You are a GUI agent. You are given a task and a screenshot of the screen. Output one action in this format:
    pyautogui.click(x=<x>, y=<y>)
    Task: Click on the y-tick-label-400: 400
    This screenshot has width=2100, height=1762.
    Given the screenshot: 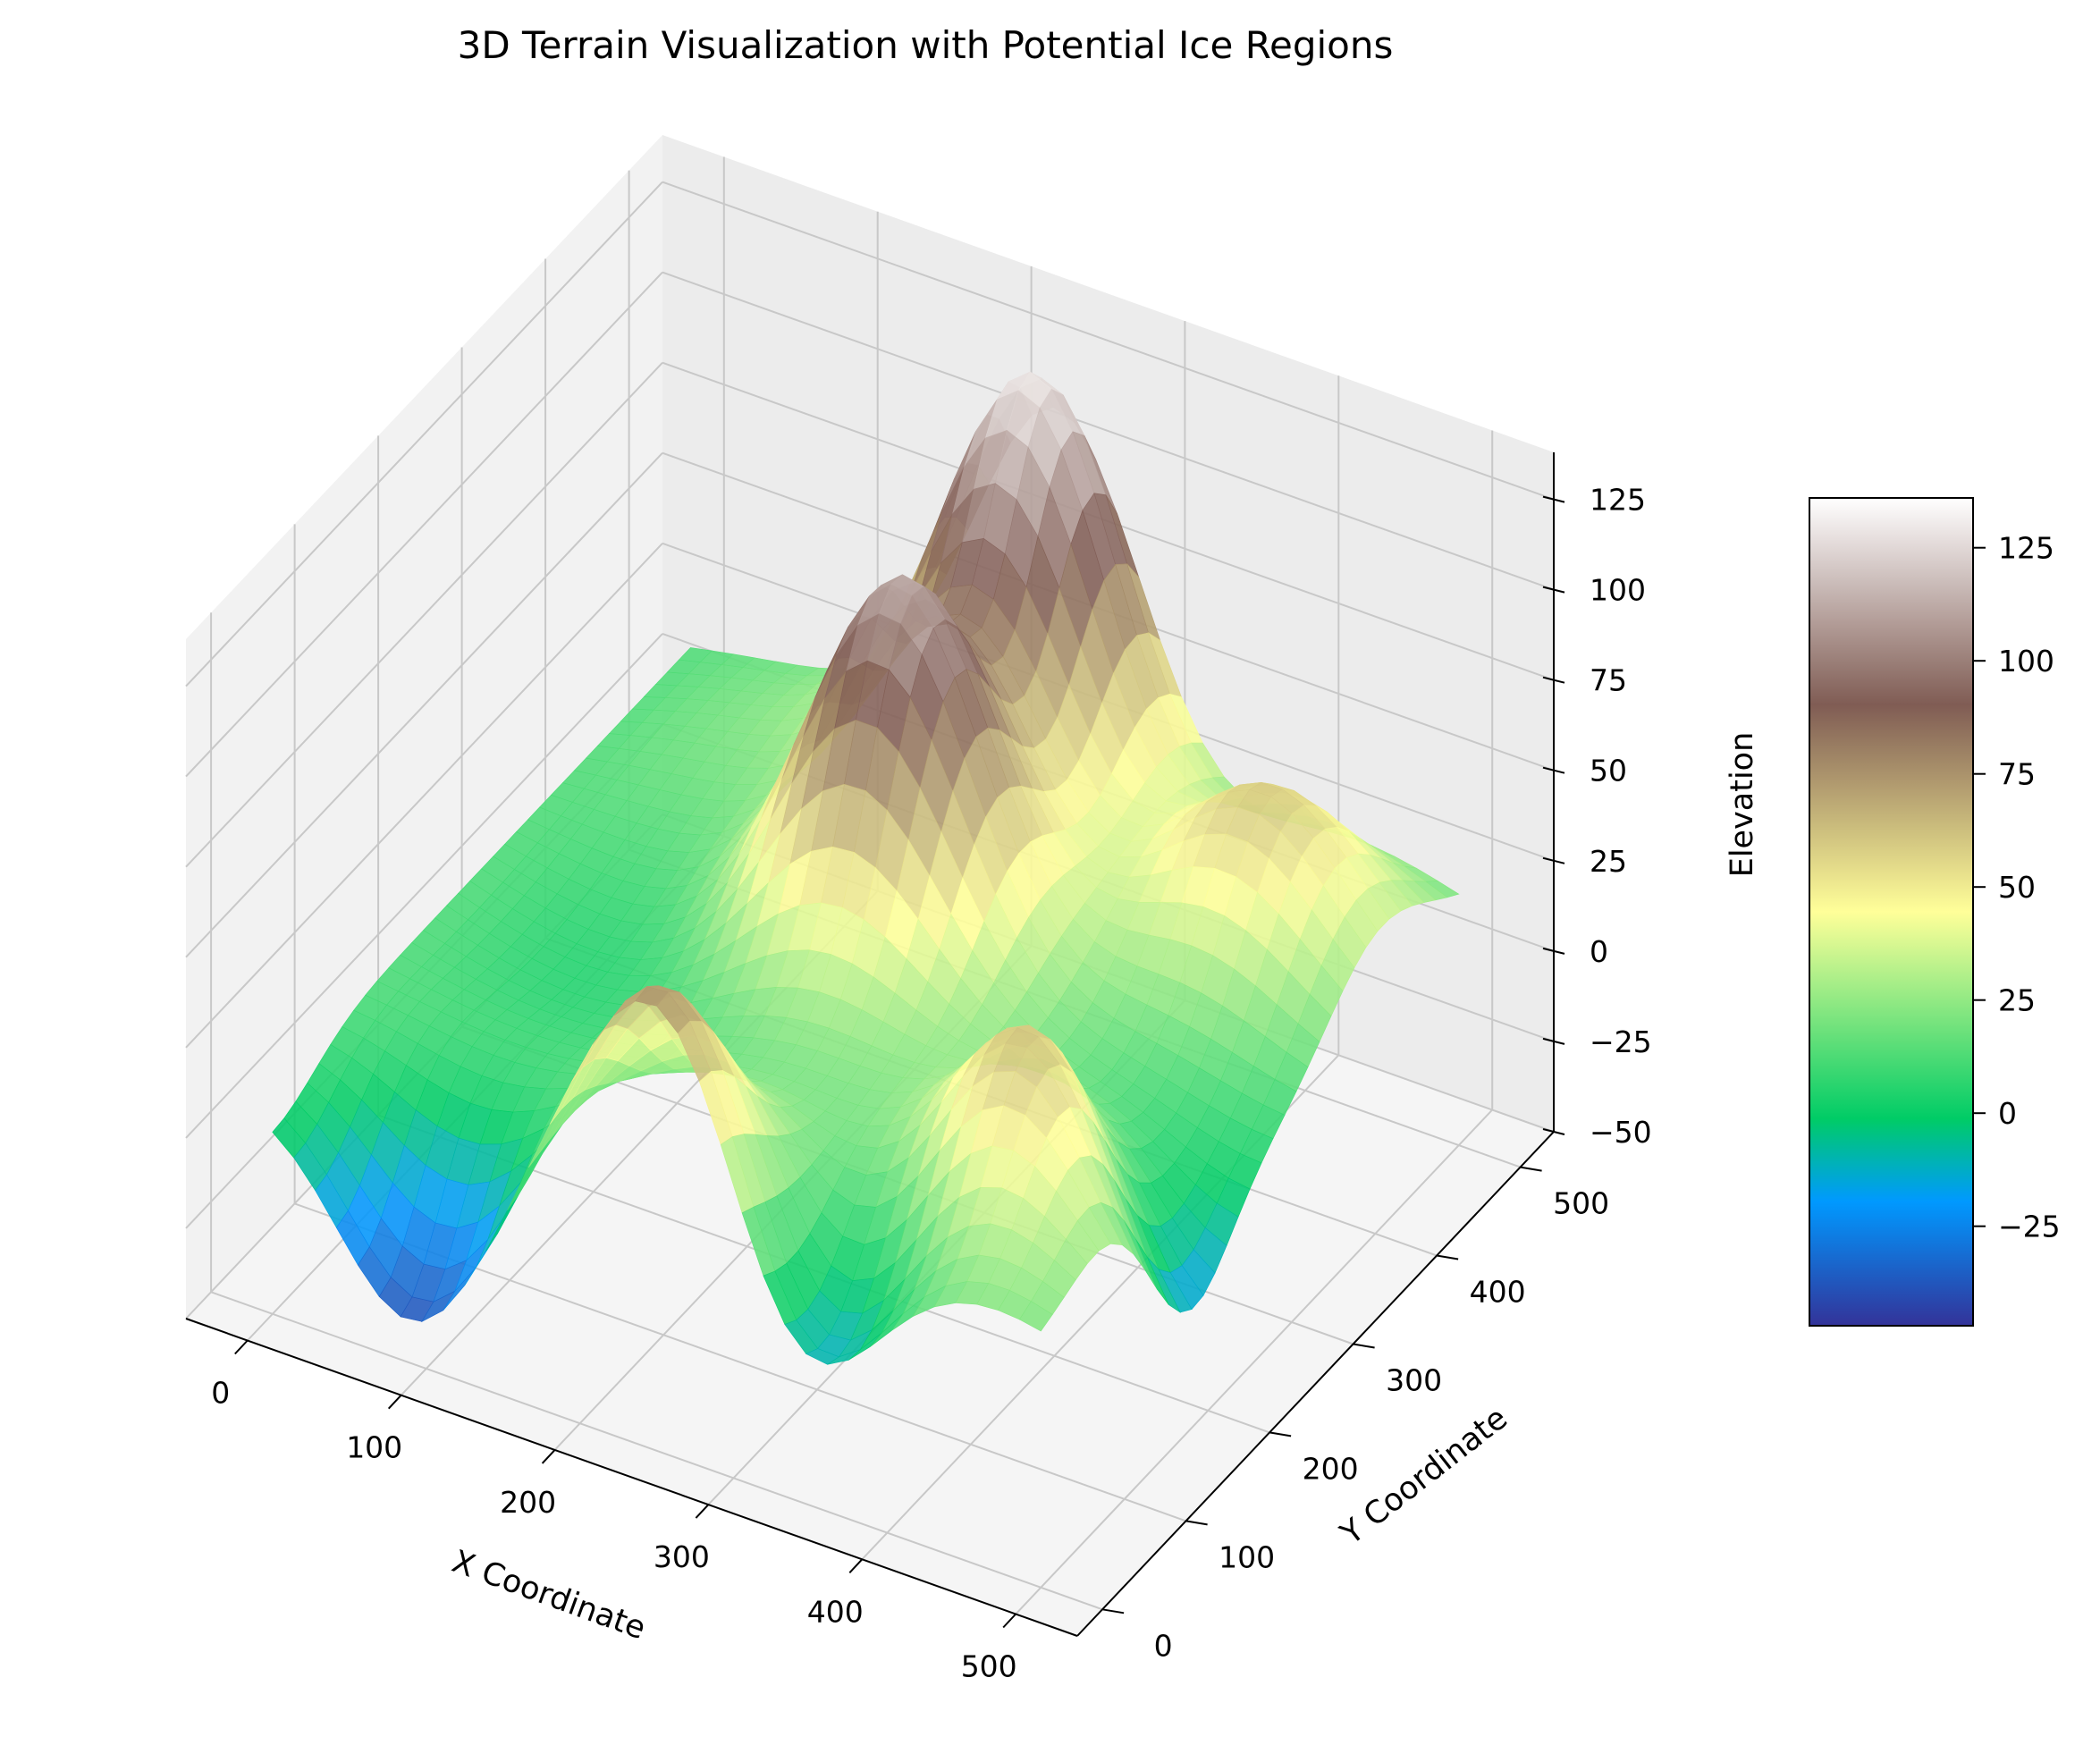 What is the action you would take?
    pyautogui.click(x=1498, y=1292)
    